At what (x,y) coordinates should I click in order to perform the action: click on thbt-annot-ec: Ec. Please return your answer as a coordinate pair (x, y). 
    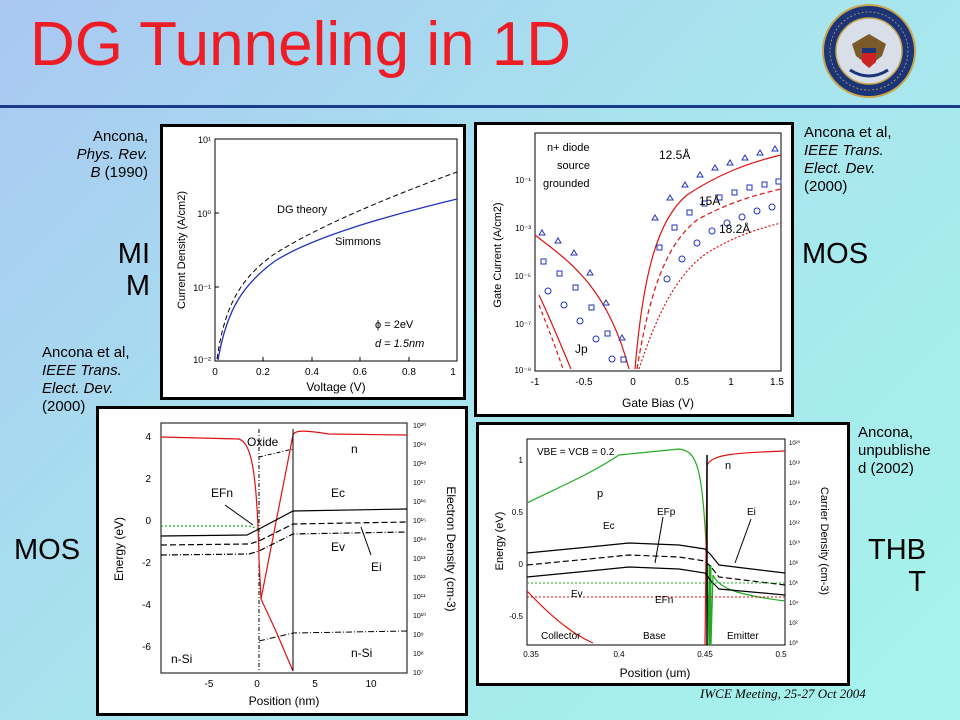
    Looking at the image, I should click on (609, 526).